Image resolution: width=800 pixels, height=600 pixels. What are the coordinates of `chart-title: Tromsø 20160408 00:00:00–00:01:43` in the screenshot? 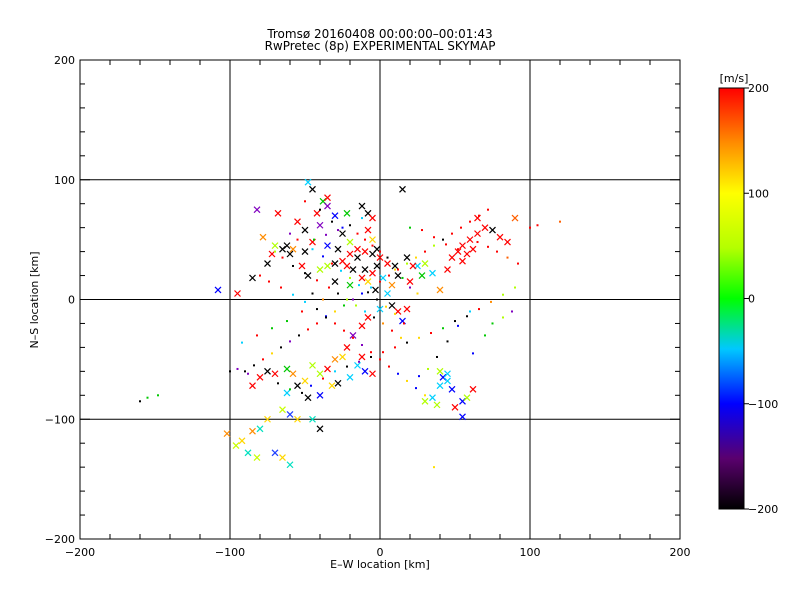 It's located at (380, 34).